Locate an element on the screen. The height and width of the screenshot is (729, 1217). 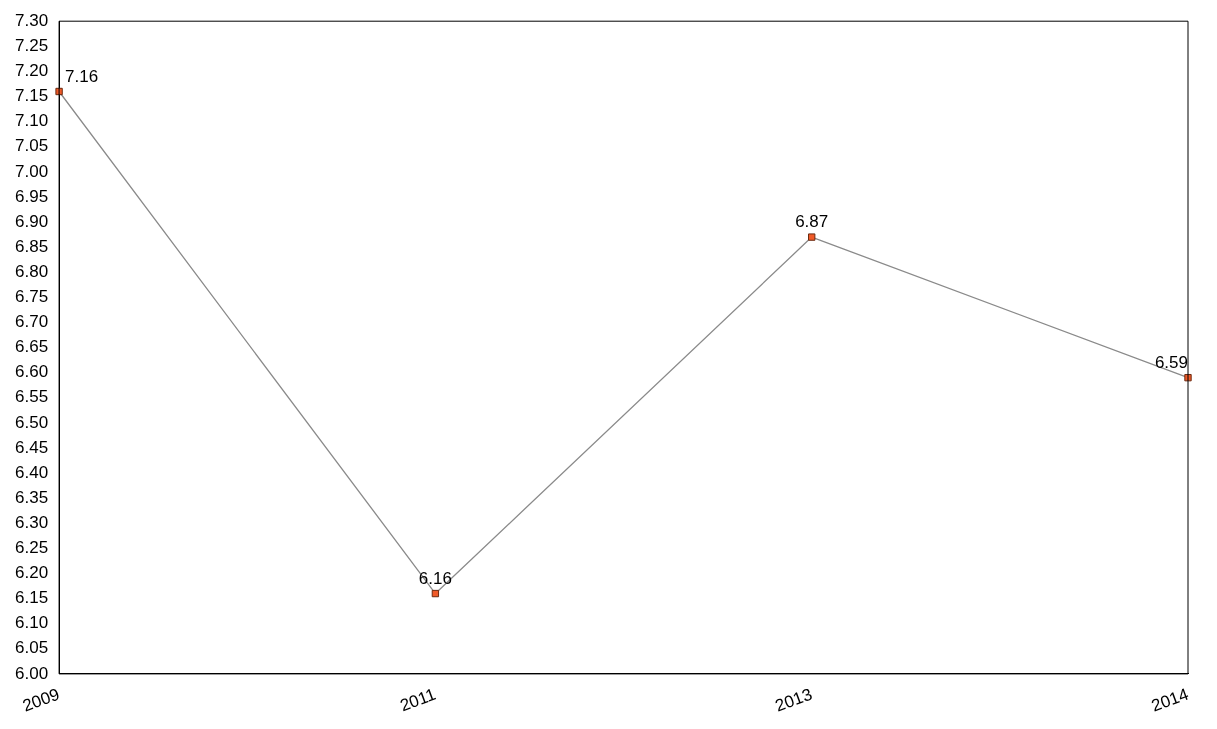
data-label: 6.59 is located at coordinates (1171, 362).